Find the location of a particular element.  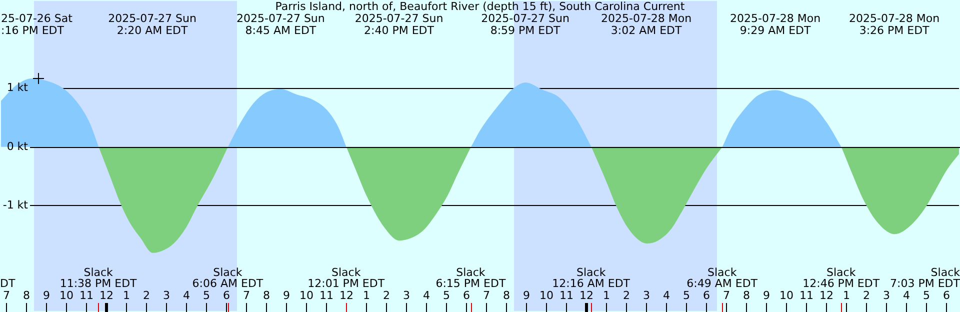

annotation: Slack 11:38 PM EDT is located at coordinates (99, 278).